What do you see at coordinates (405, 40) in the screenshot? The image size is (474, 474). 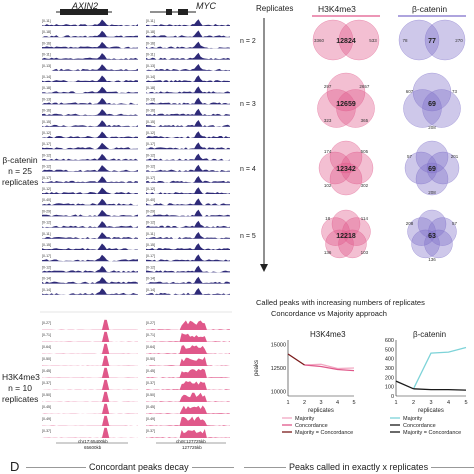 I see `bcat-venn-side-count: 78` at bounding box center [405, 40].